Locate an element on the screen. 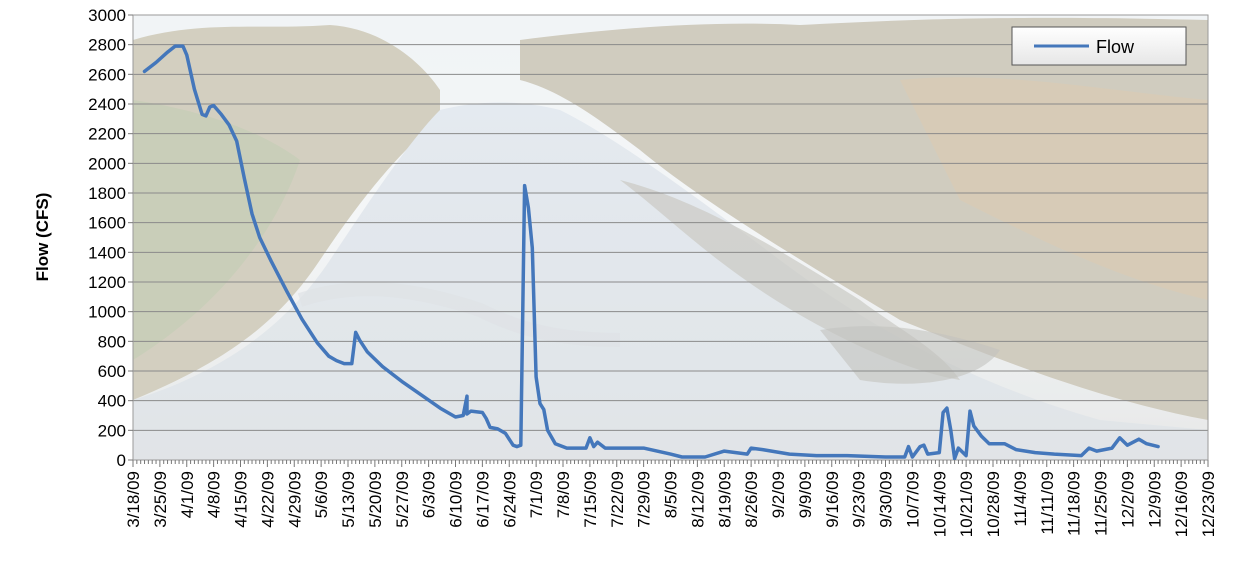  x-tick-label: 12/2/09 is located at coordinates (1127, 499).